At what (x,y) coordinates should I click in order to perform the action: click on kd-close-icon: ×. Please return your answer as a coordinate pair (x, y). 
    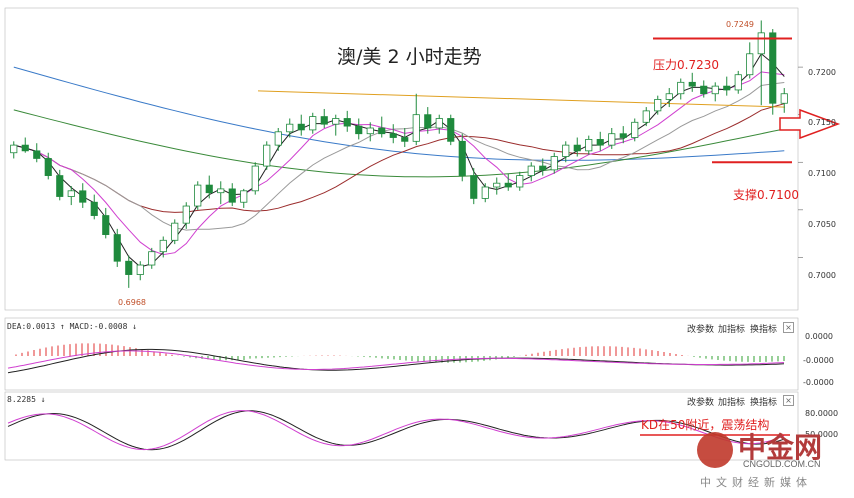
    Looking at the image, I should click on (788, 400).